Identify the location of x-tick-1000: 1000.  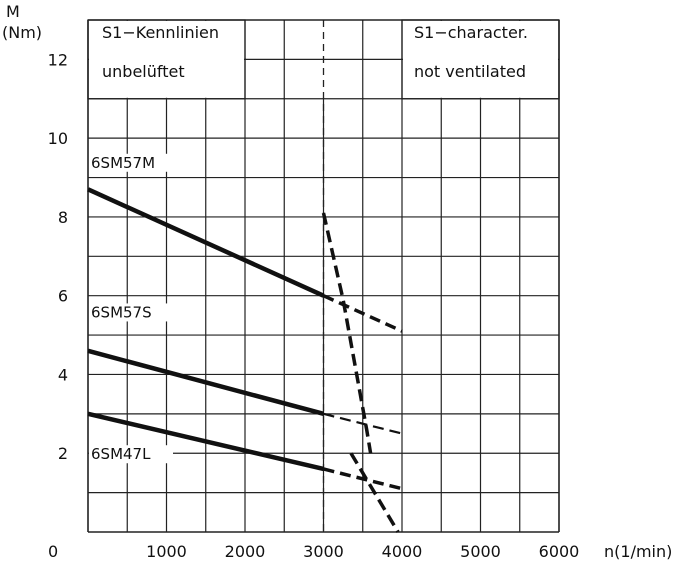
(166, 551).